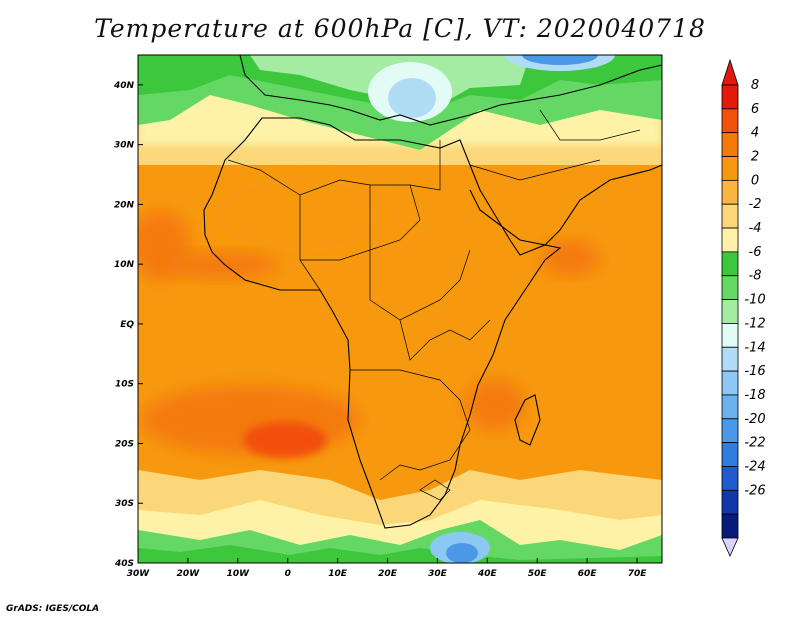 This screenshot has height=618, width=800. I want to click on colorbar-label: -24, so click(754, 466).